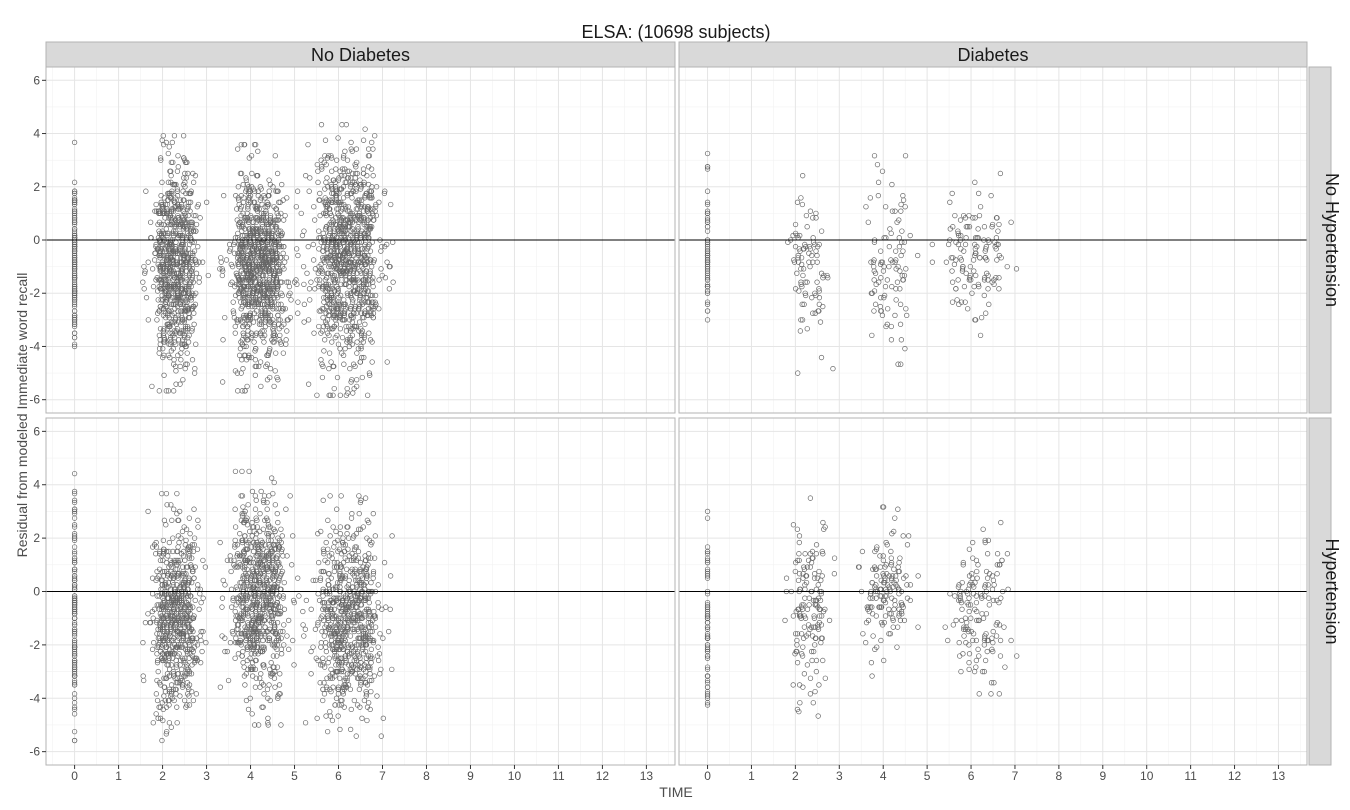 This screenshot has height=810, width=1350. Describe the element at coordinates (36, 187) in the screenshot. I see `y-tick-label: 2` at that location.